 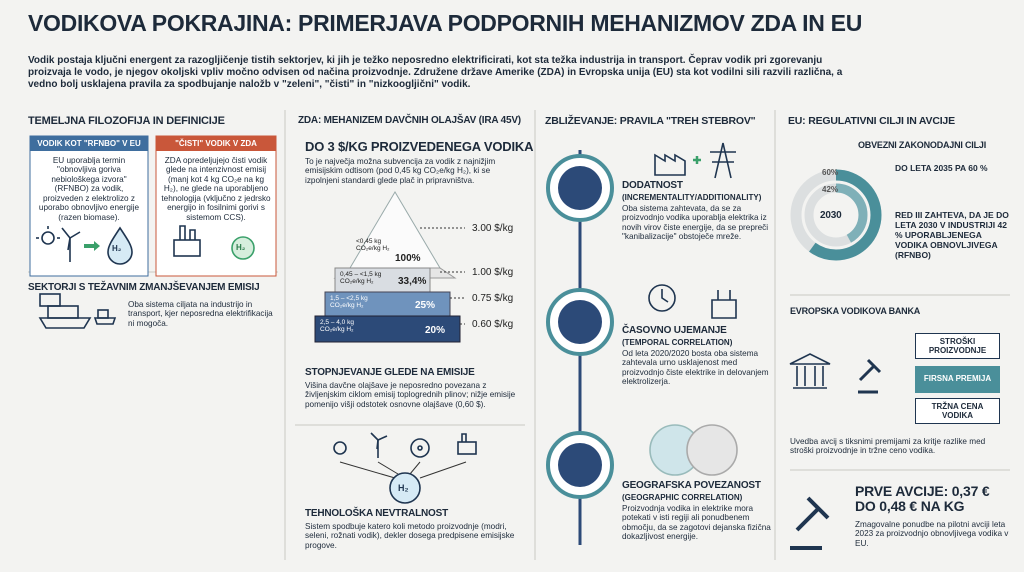 I want to click on section-title: ZBLIŽEVANJE: PRAVILA "TREH STEBROV", so click(x=650, y=121).